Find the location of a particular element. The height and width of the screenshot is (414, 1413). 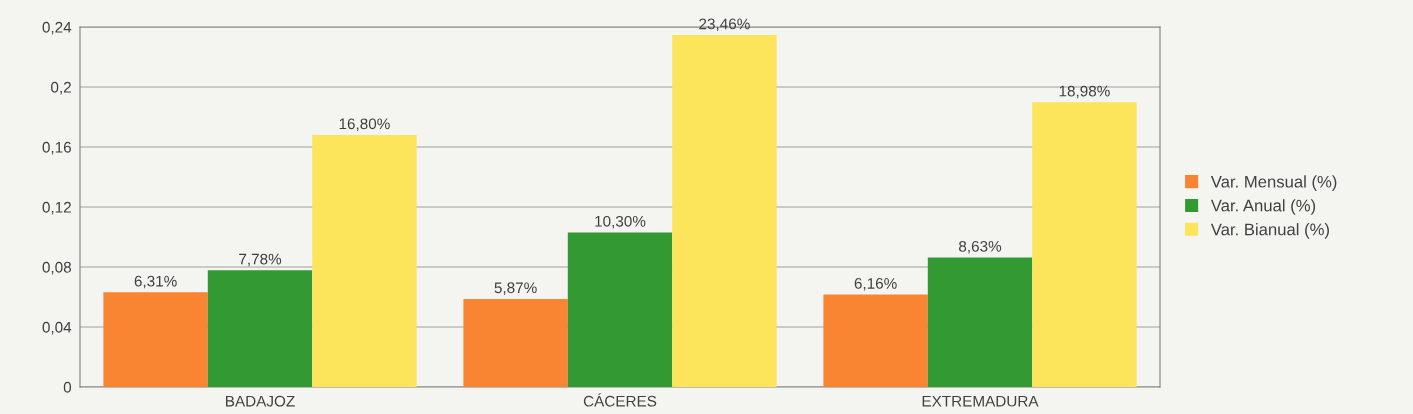

x-tick-label: EXTREMADURA is located at coordinates (980, 401).